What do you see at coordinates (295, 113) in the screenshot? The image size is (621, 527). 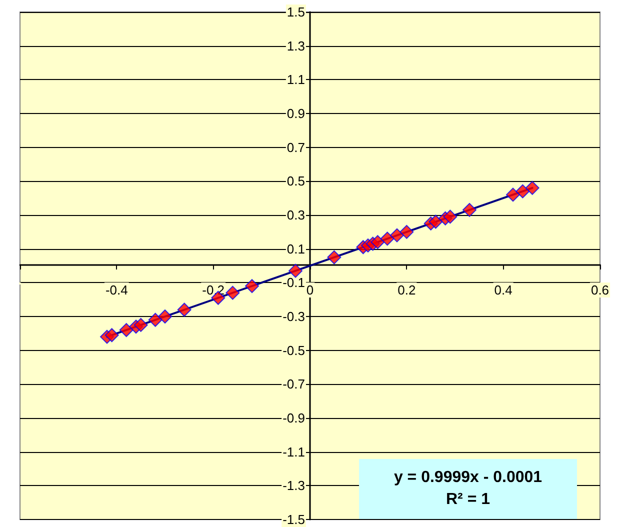 I see `y-tick-label: 0.9` at bounding box center [295, 113].